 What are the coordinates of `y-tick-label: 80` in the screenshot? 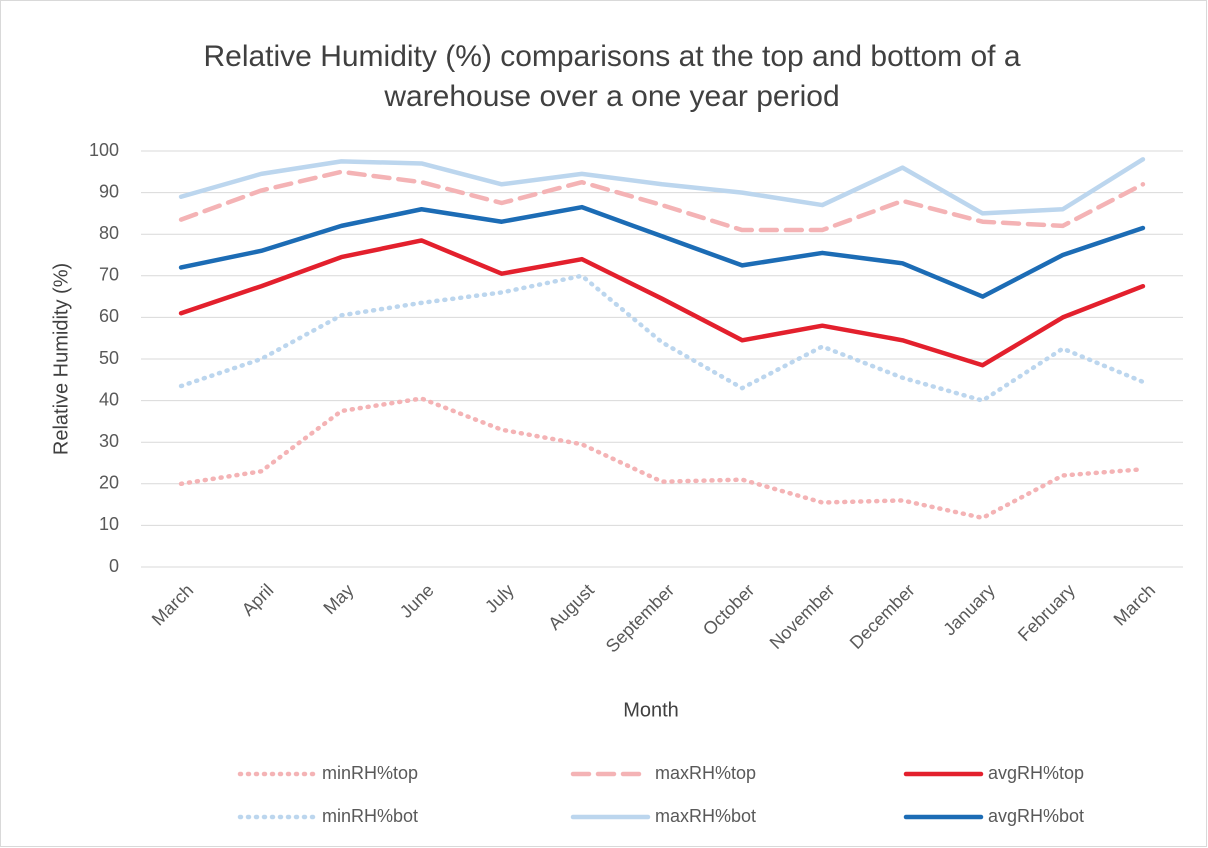 It's located at (109, 233).